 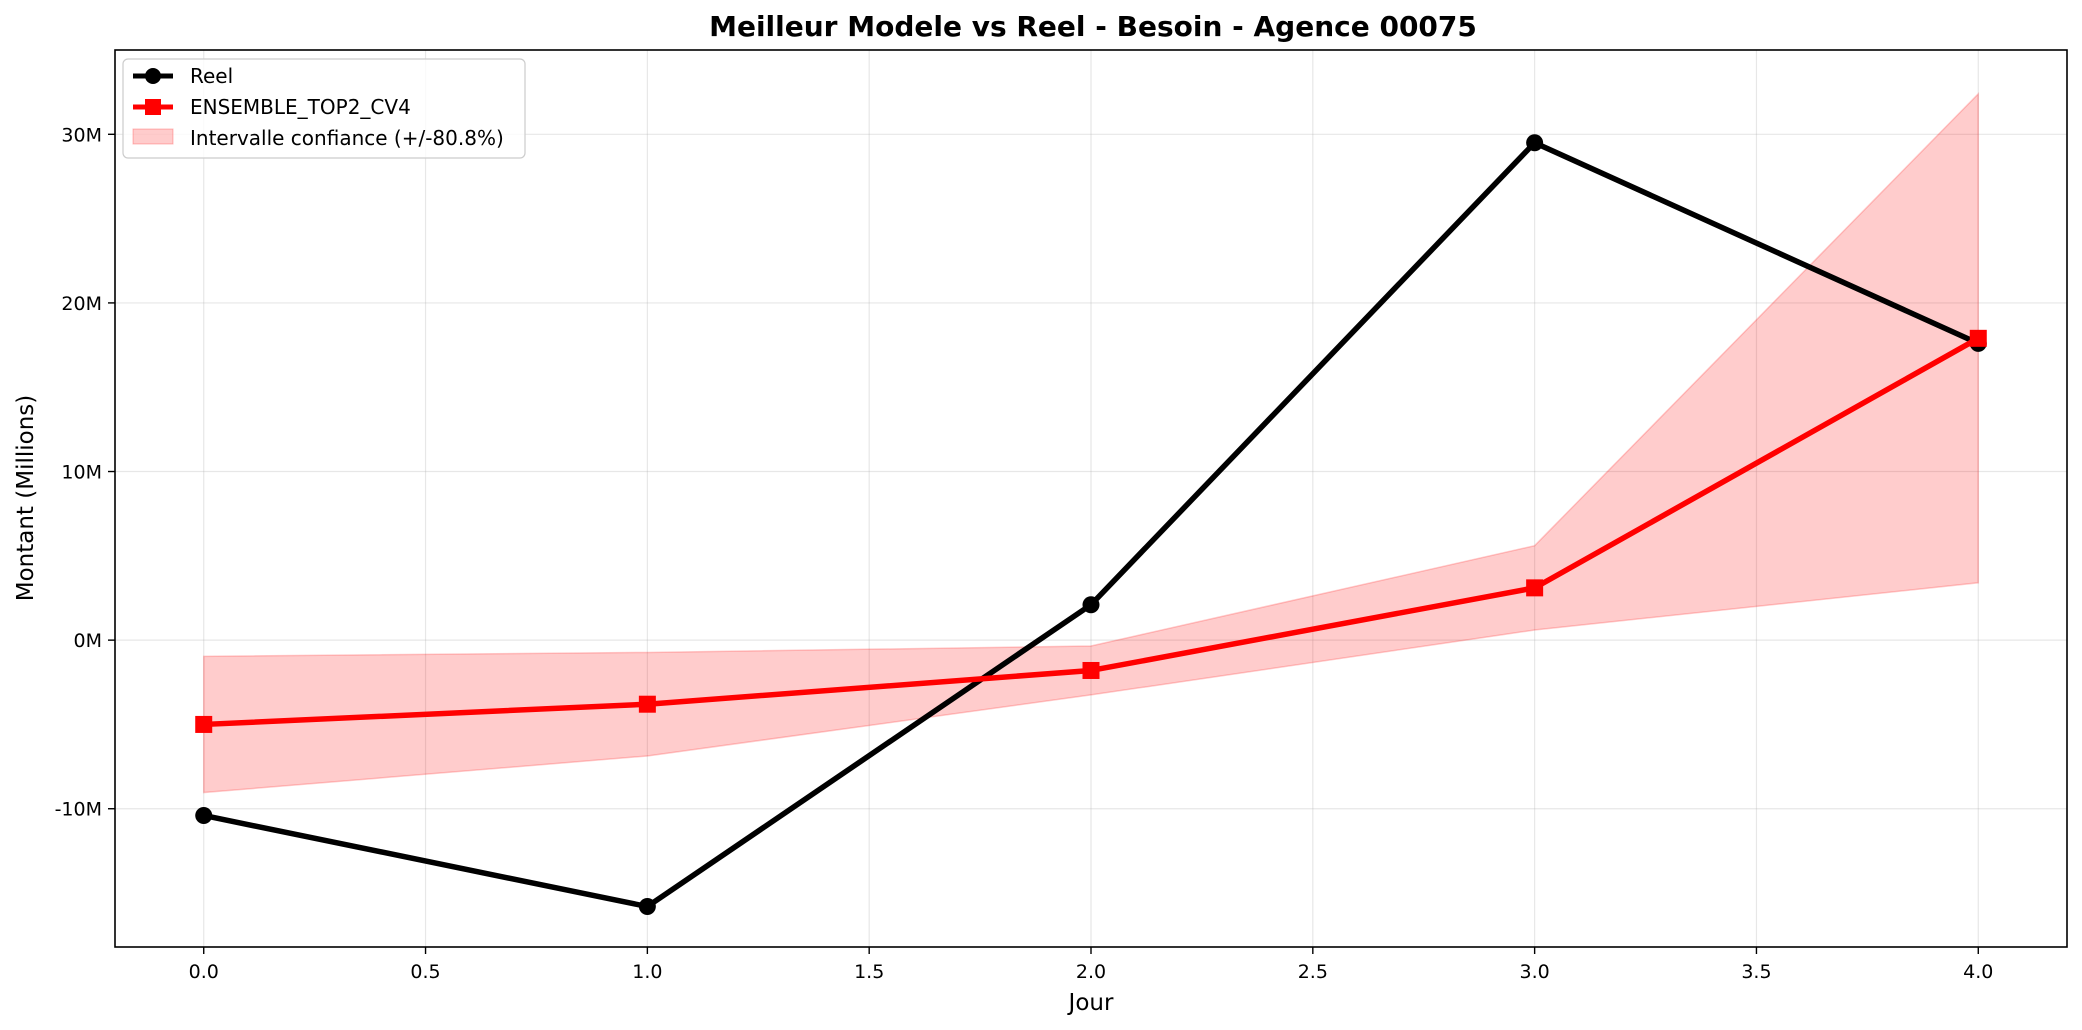 I want to click on x-tick-label: 3.5, so click(x=1756, y=972).